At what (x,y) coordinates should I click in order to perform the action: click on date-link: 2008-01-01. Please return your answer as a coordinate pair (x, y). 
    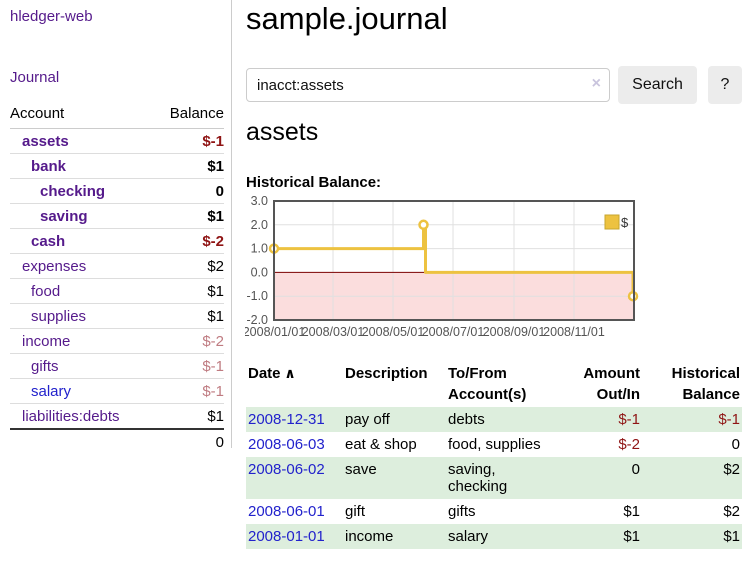
    Looking at the image, I should click on (286, 536).